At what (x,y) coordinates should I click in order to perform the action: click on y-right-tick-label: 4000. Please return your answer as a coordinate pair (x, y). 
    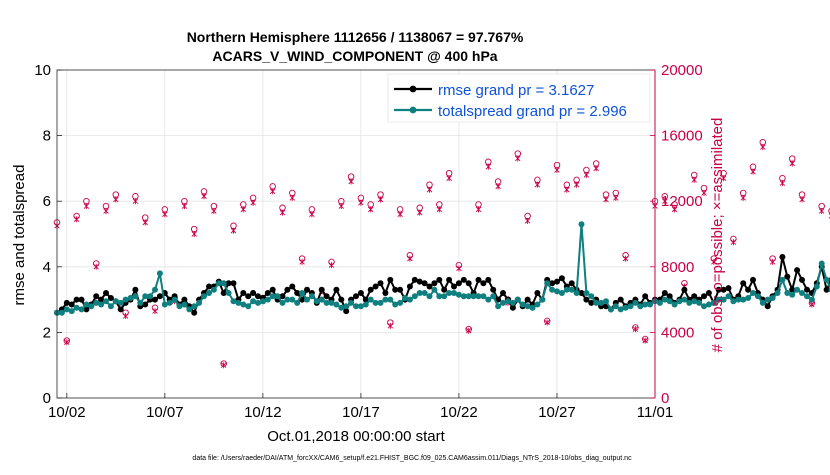
    Looking at the image, I should click on (677, 332).